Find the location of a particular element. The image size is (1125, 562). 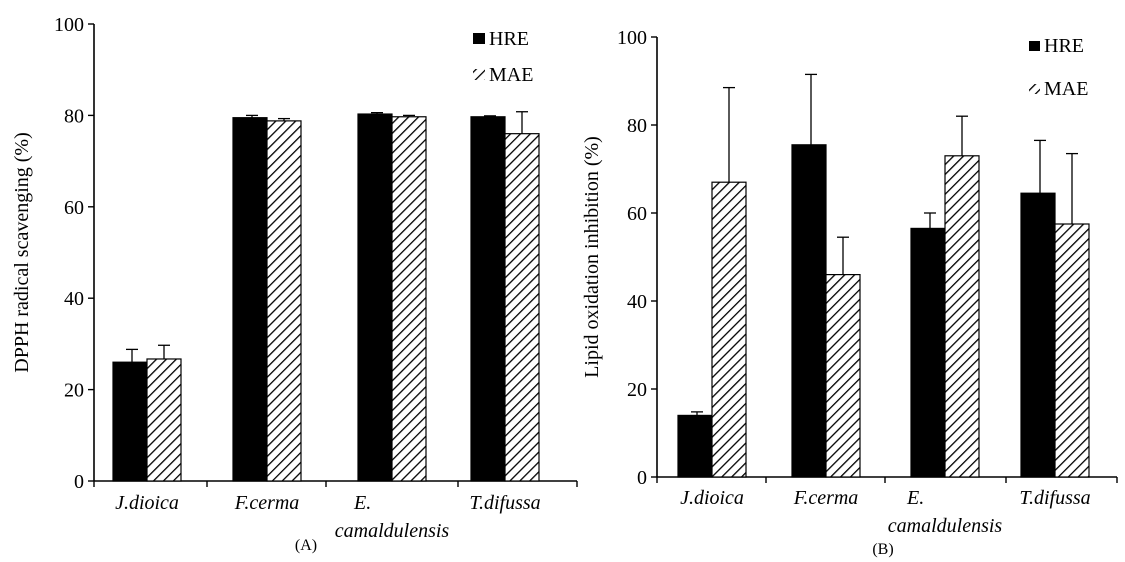

y-axis-label: Lipid oxidation inhibition (%) is located at coordinates (592, 257).